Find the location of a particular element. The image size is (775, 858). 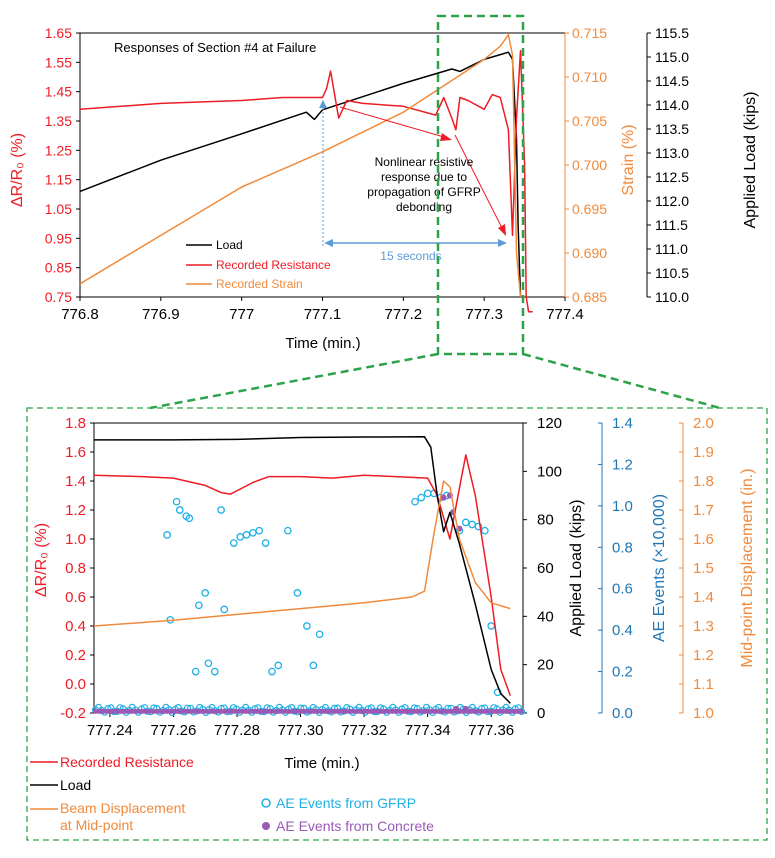

legend-b-disp-label: Beam Displacement at Mid-point is located at coordinates (124, 816).